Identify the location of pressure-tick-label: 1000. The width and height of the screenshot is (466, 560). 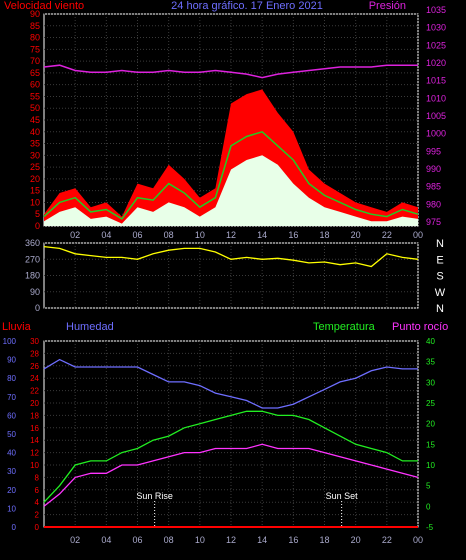
(436, 134).